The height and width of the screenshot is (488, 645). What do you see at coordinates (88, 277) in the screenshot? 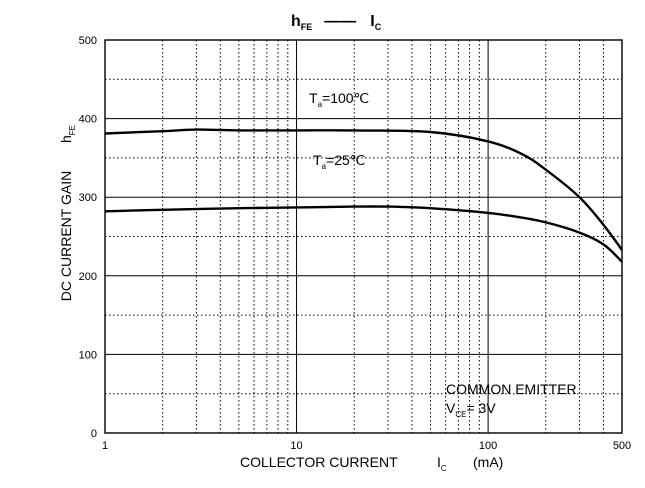
I see `y-tick-label: 200` at bounding box center [88, 277].